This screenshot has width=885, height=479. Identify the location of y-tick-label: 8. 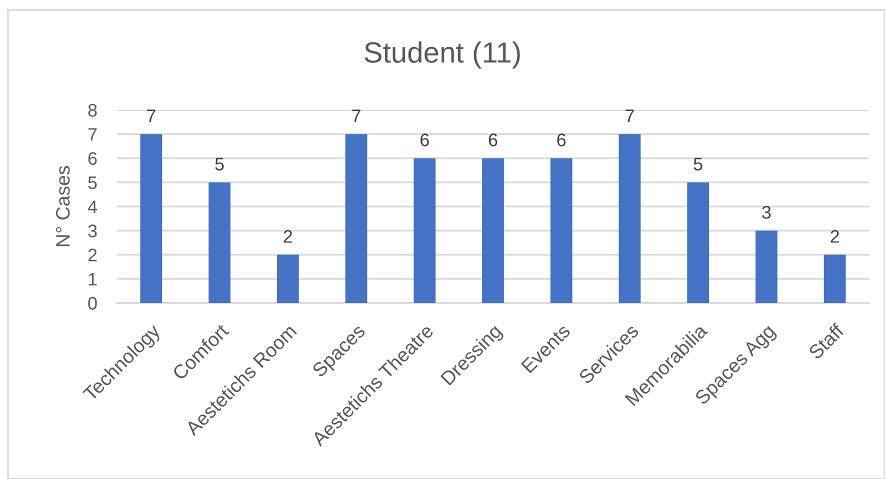
(92, 110).